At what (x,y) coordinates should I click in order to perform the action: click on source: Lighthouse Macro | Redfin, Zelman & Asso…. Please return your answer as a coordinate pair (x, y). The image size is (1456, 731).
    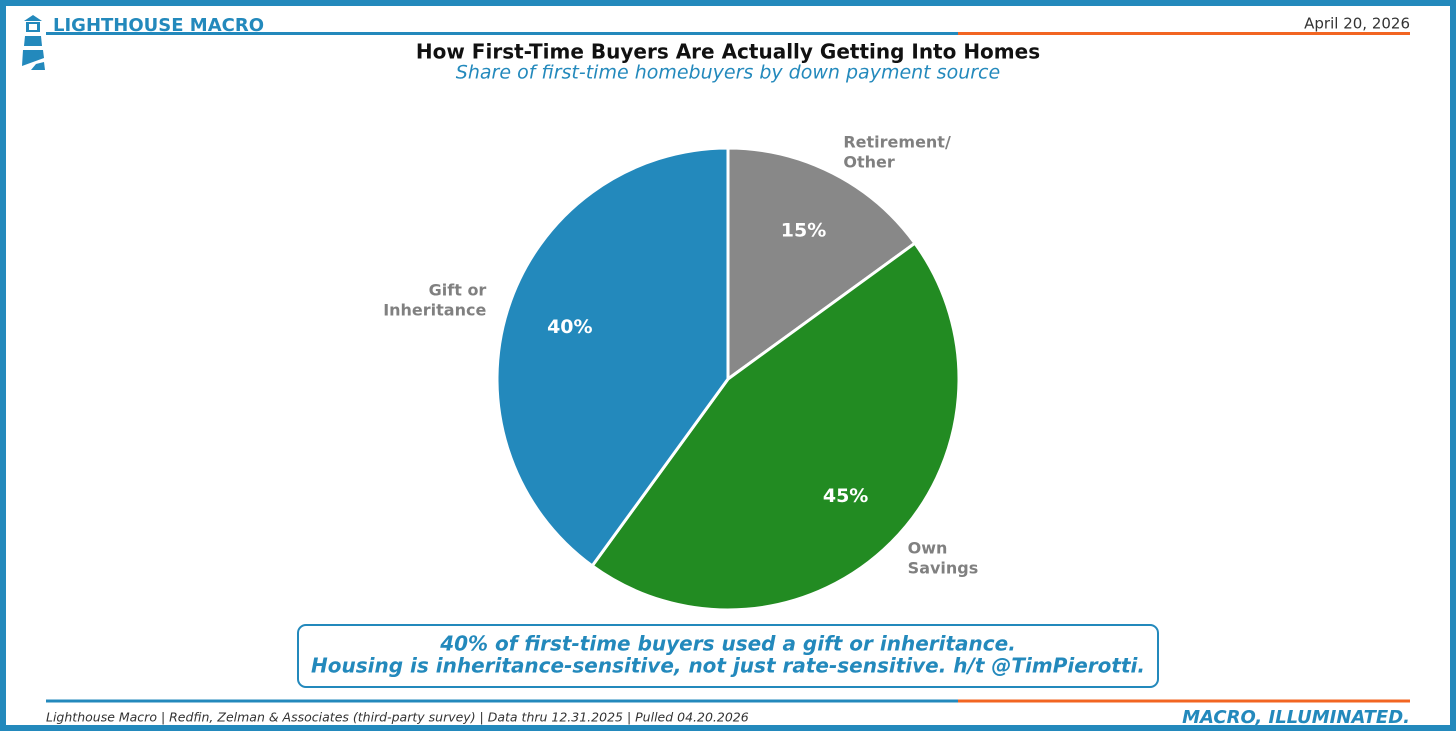
    Looking at the image, I should click on (397, 717).